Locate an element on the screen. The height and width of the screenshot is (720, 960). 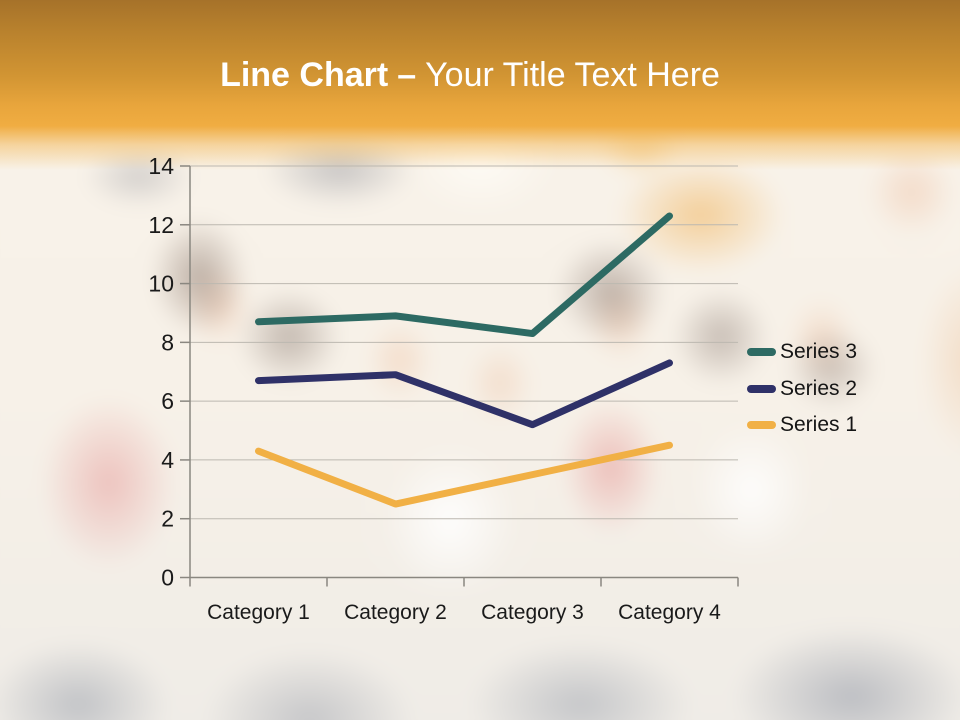
slide-title: Line Chart – Your Title Text Here is located at coordinates (475, 75).